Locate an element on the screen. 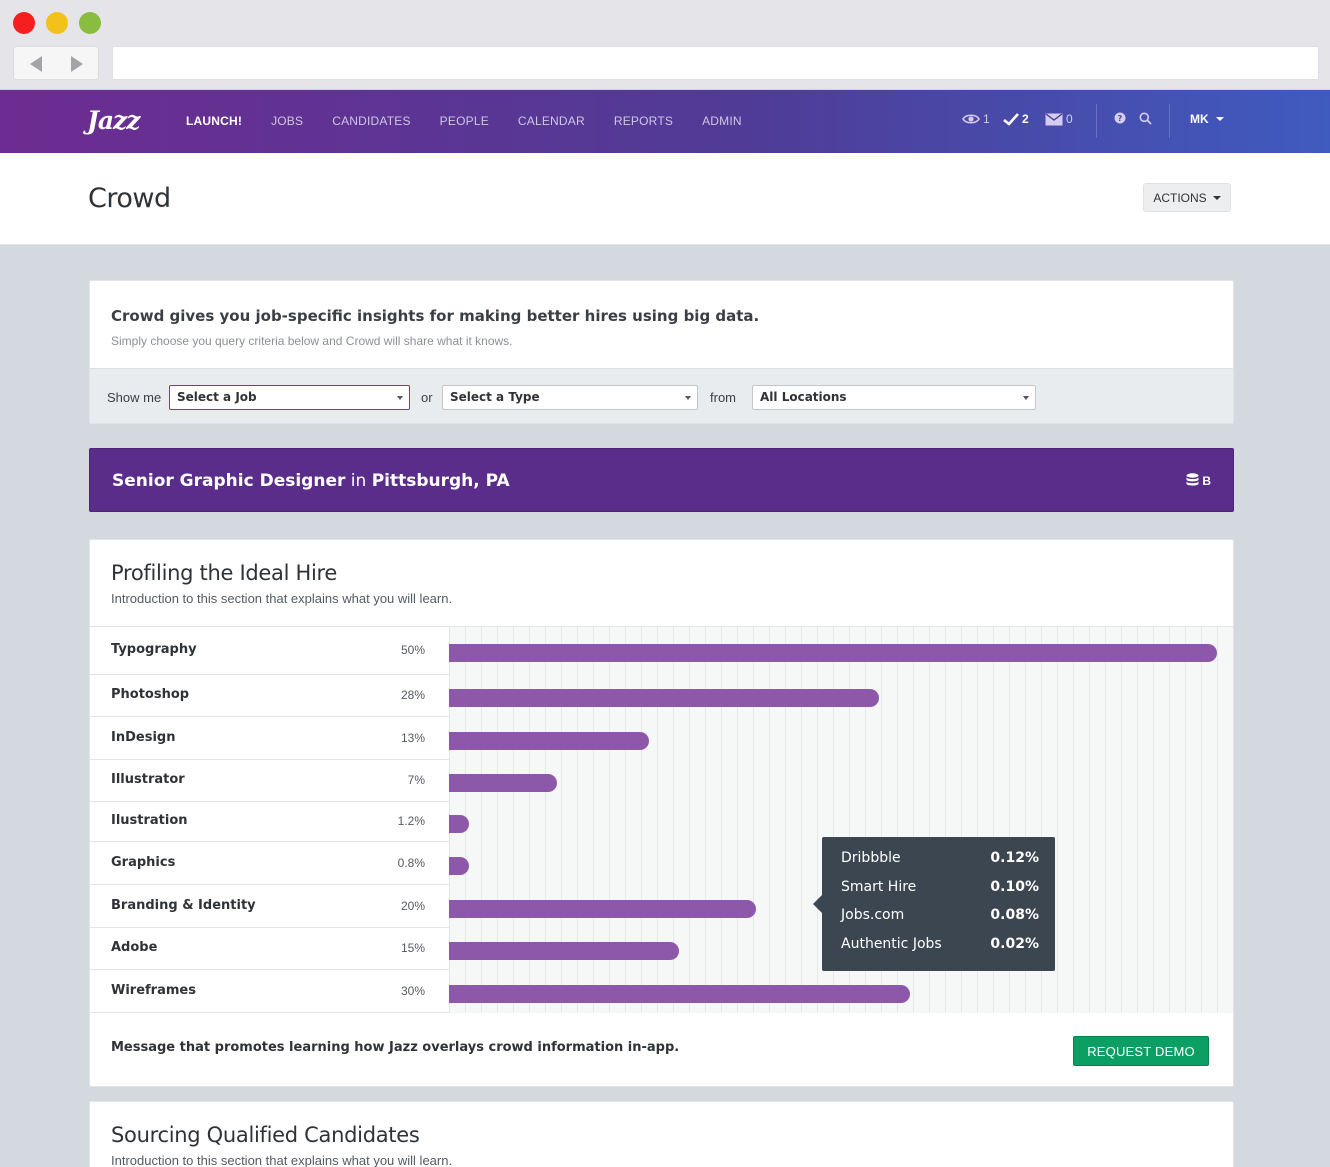 Image resolution: width=1330 pixels, height=1167 pixels. skill-row: Adobe 15% is located at coordinates (269, 949).